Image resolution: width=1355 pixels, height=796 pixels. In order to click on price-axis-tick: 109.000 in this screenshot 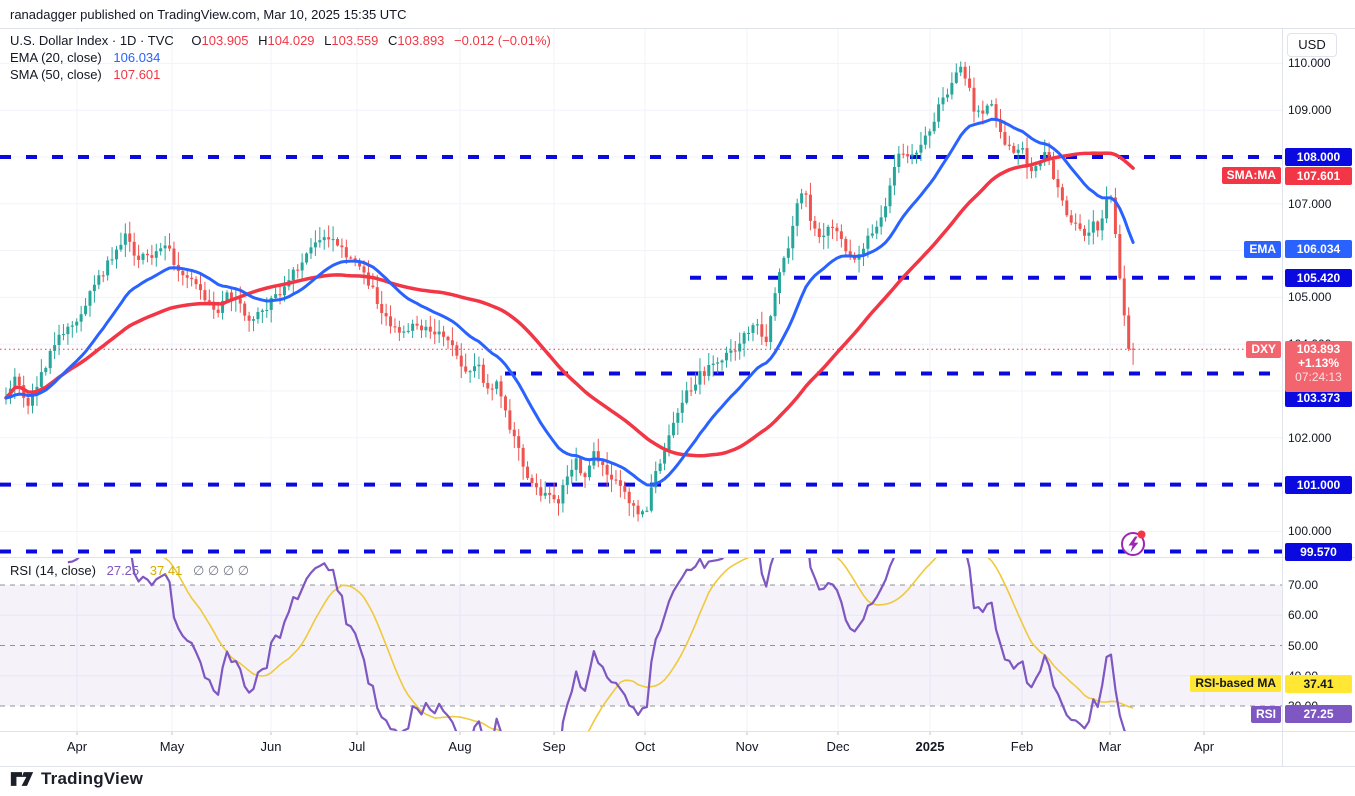, I will do `click(1310, 110)`.